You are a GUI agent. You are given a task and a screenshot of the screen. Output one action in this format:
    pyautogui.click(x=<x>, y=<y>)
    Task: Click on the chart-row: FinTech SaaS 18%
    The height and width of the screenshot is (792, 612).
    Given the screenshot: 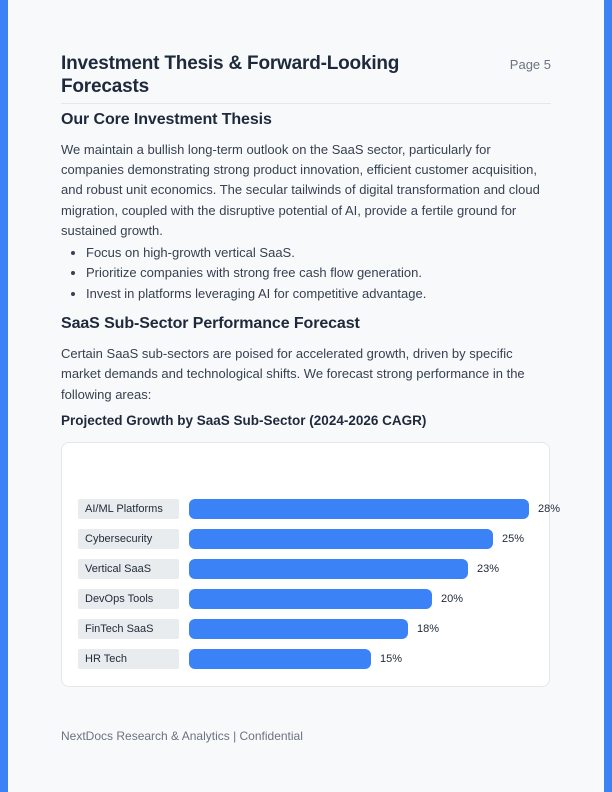 What is the action you would take?
    pyautogui.click(x=305, y=628)
    